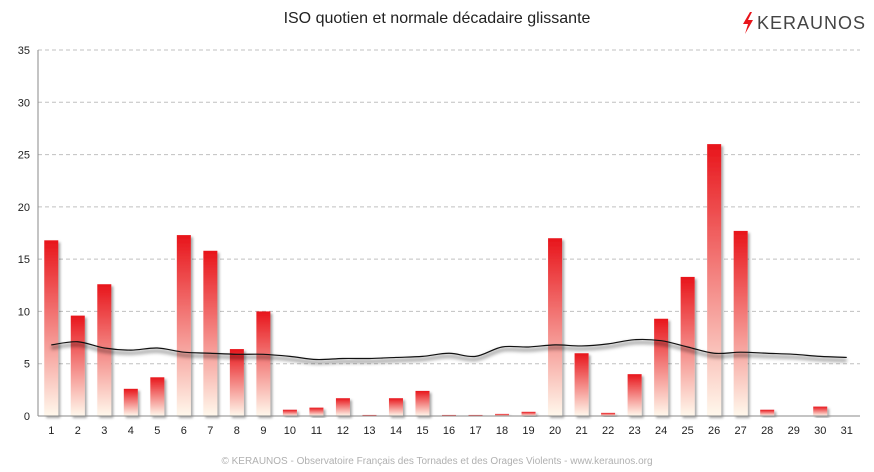 Image resolution: width=874 pixels, height=472 pixels. I want to click on normal-line, so click(449, 349).